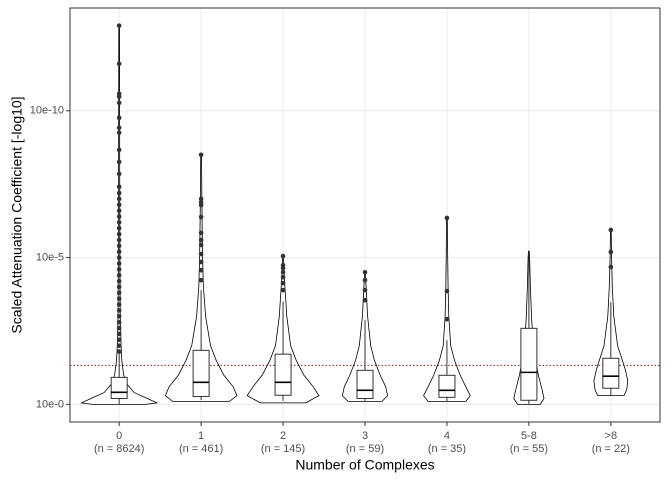  What do you see at coordinates (529, 436) in the screenshot?
I see `x-tick-label: 5-8` at bounding box center [529, 436].